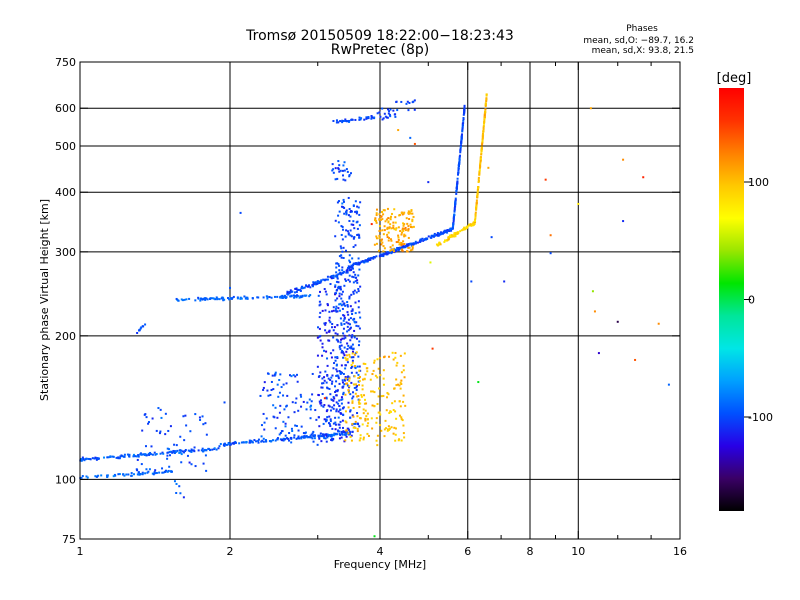 The width and height of the screenshot is (800, 600). What do you see at coordinates (44, 300) in the screenshot?
I see `y-axis-label: Stationary phase Virtual Height [km]` at bounding box center [44, 300].